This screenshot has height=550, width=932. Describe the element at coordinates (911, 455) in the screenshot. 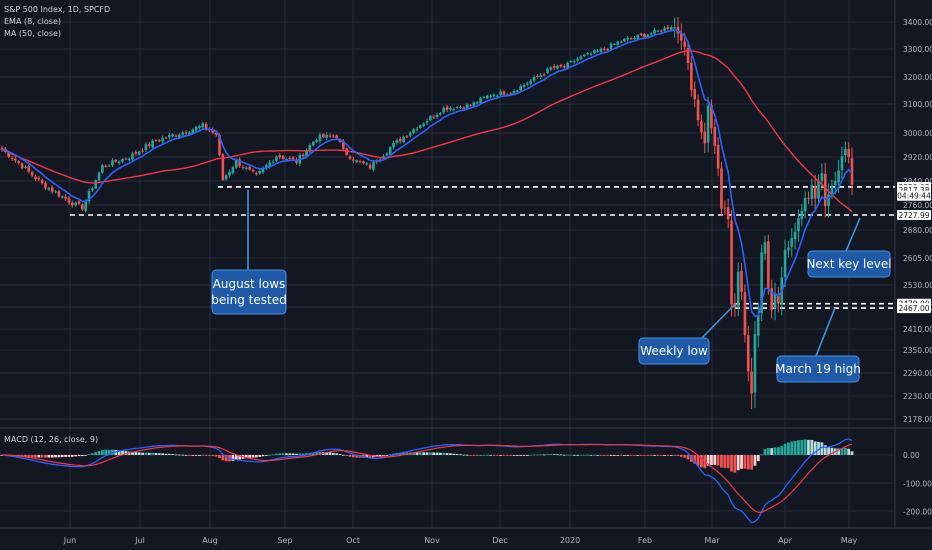

I see `macd-tick-label: 0.00` at that location.